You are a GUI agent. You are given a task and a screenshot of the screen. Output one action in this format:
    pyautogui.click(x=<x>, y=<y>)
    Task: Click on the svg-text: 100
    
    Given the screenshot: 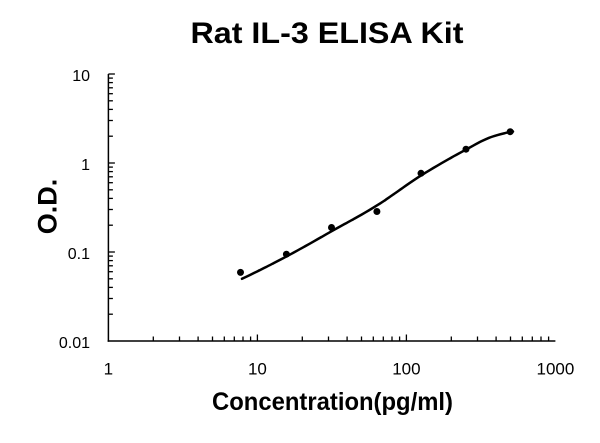 What is the action you would take?
    pyautogui.click(x=406, y=369)
    